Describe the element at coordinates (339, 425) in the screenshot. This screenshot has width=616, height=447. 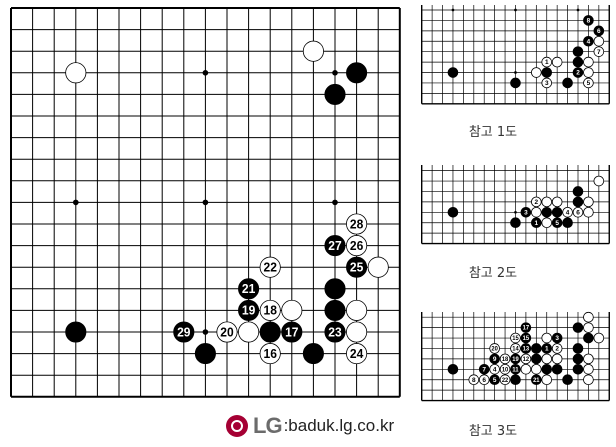
I see `site-url: :baduk.lg.co.kr` at that location.